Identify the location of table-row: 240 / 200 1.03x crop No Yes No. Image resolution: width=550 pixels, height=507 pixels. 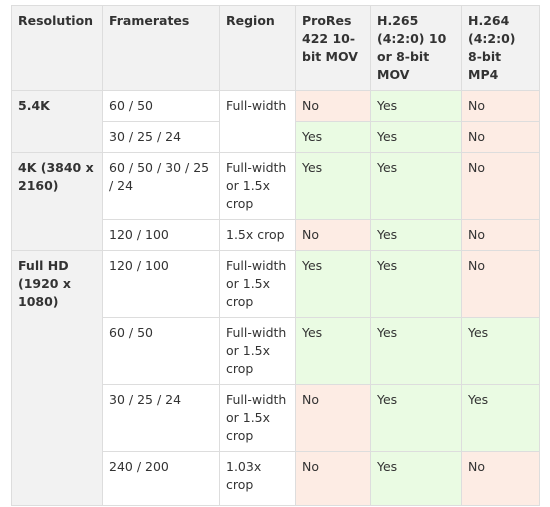
(276, 478).